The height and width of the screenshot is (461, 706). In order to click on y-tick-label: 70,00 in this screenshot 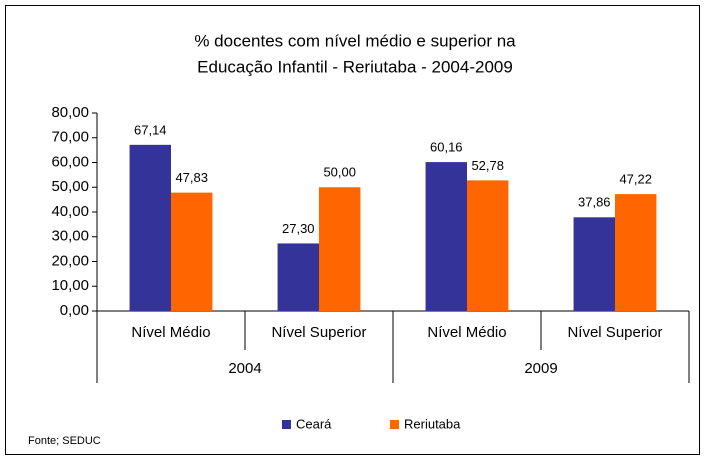, I will do `click(70, 137)`.